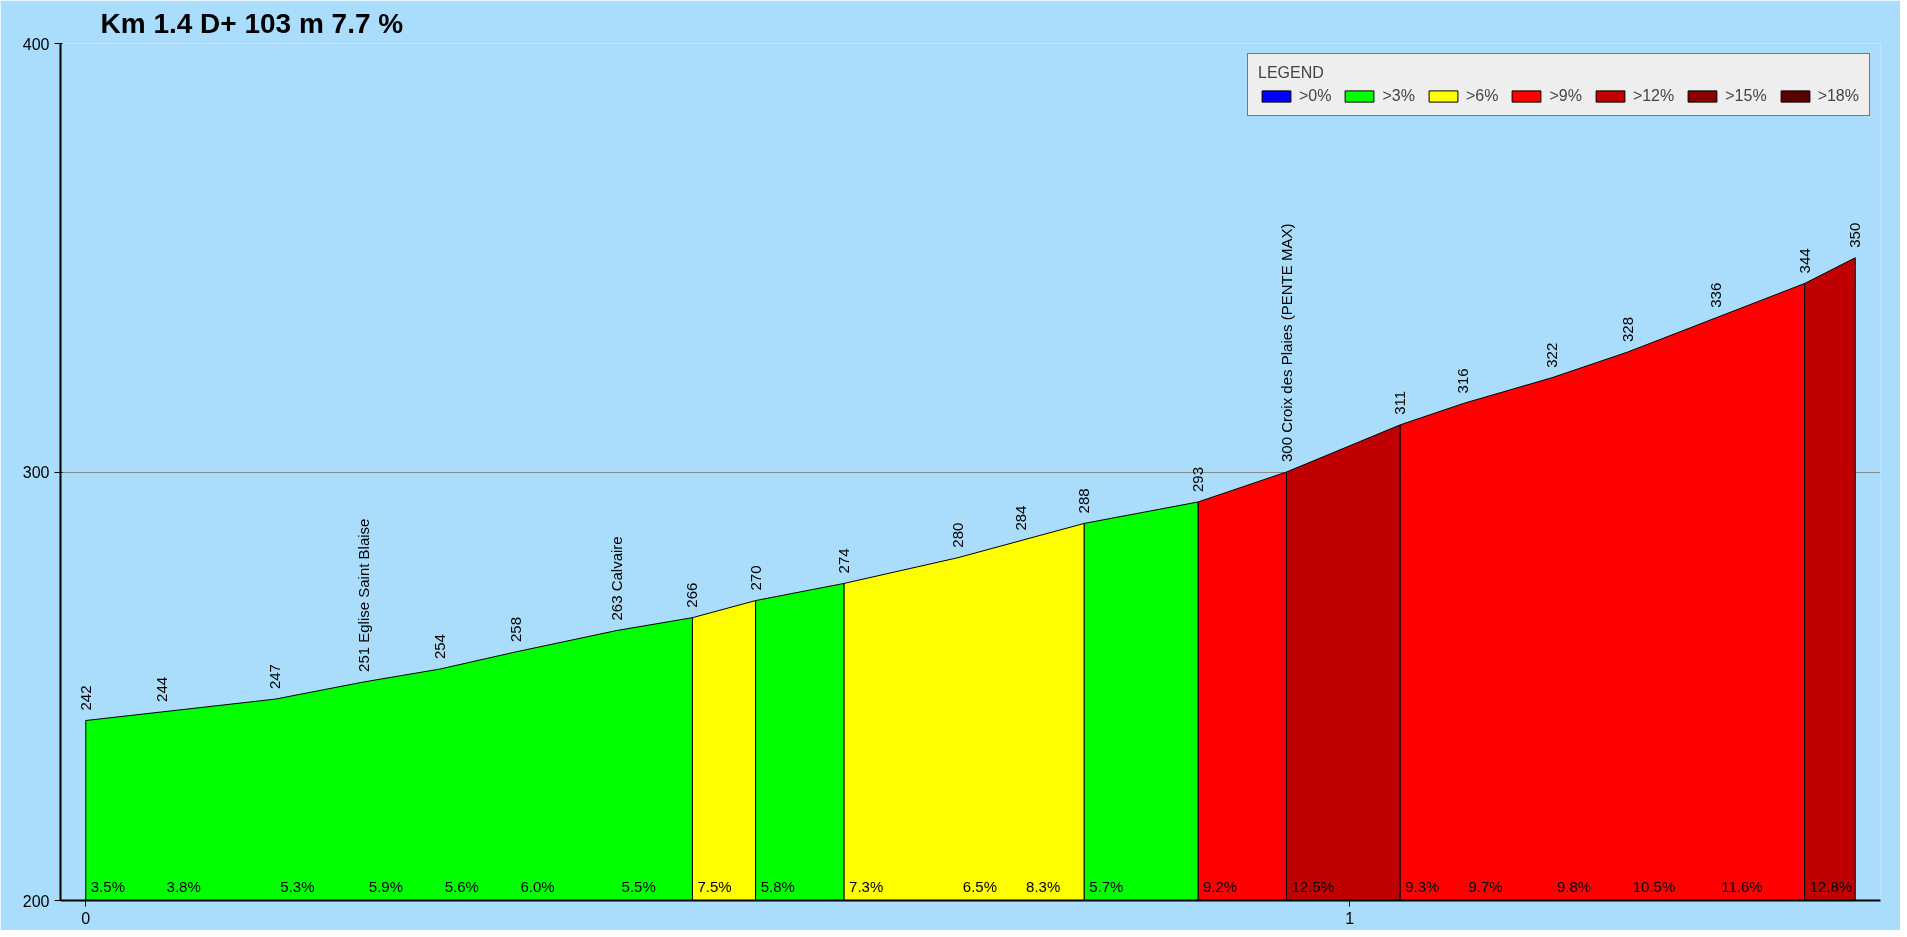  Describe the element at coordinates (439, 647) in the screenshot. I see `data-label: 254` at that location.